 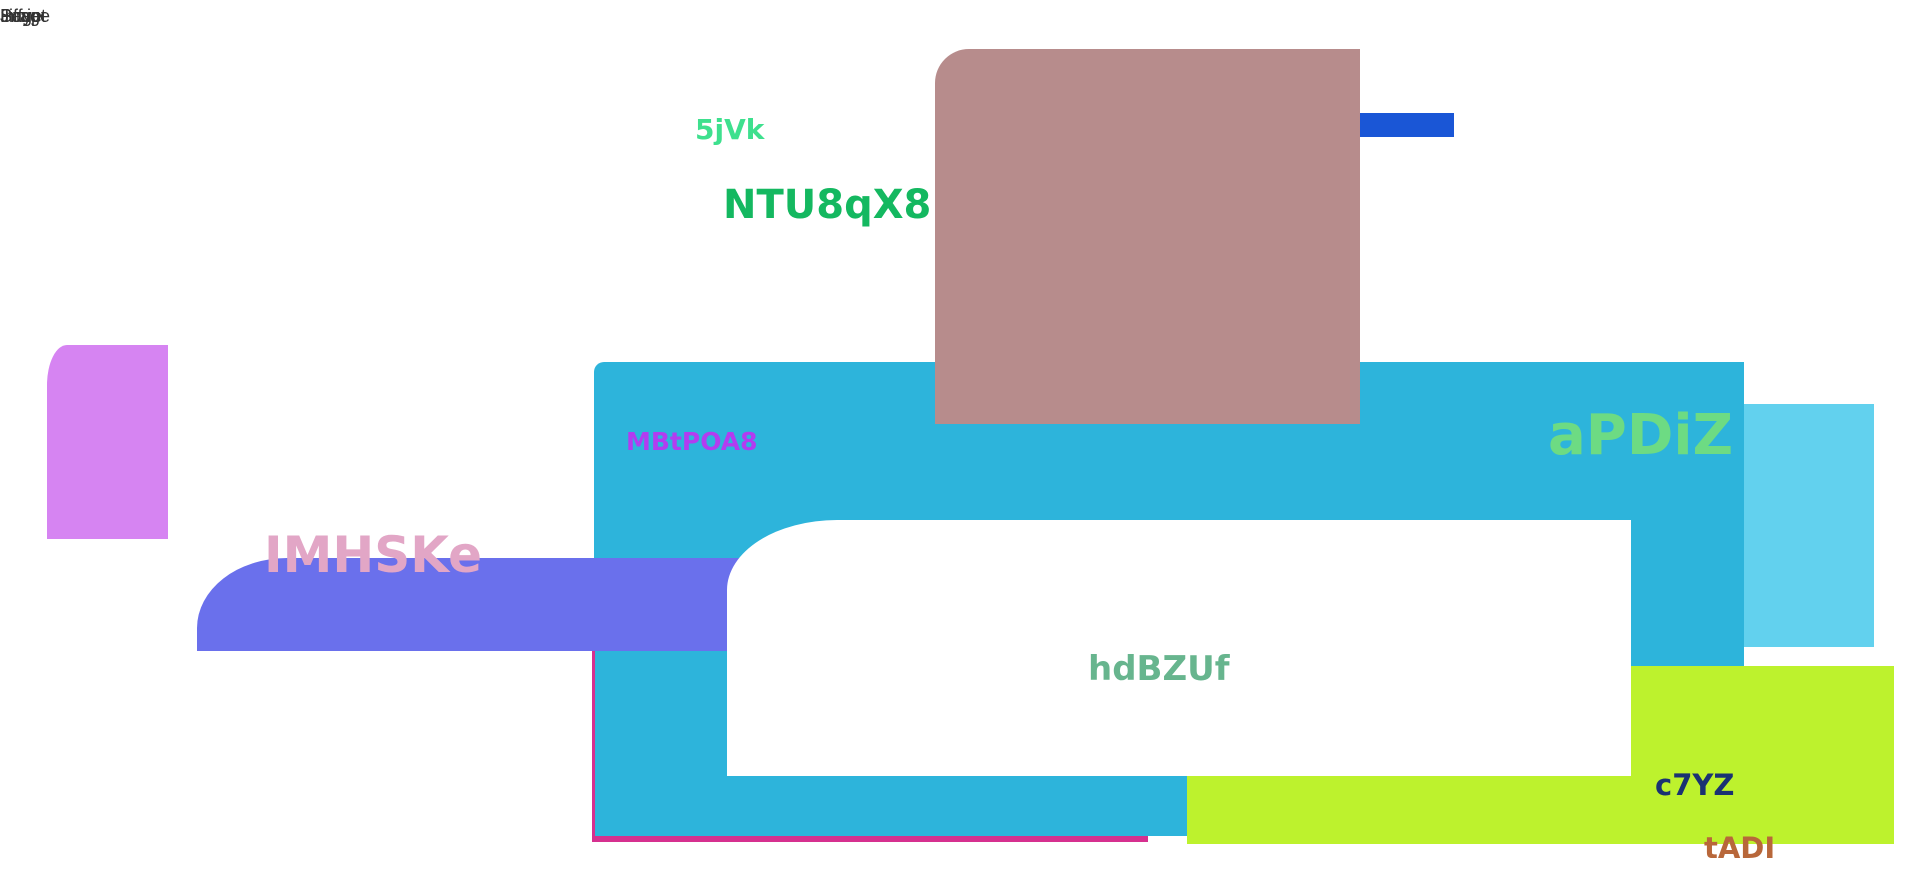 What do you see at coordinates (477, 604) in the screenshot?
I see `indigo-pill` at bounding box center [477, 604].